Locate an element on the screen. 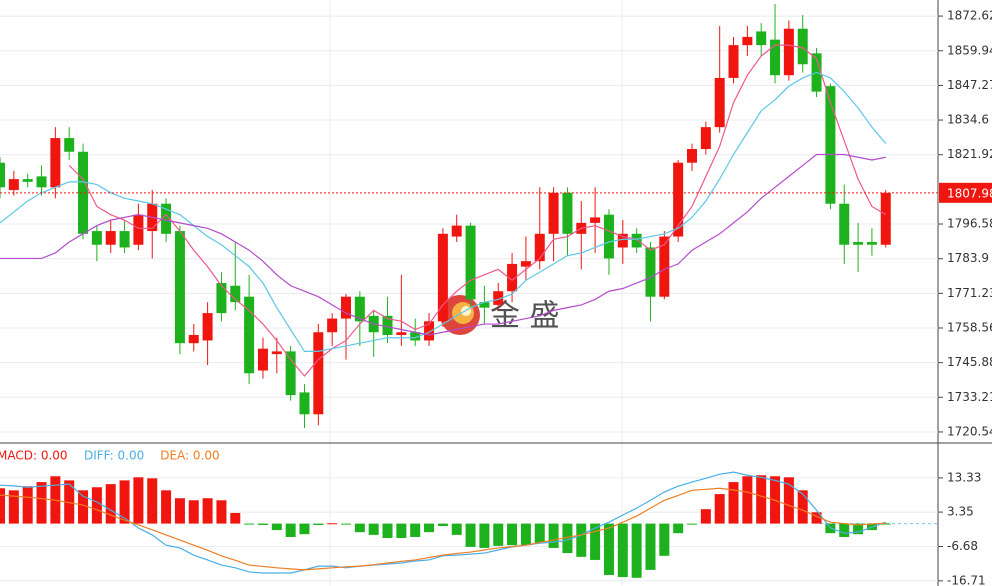  y-tick-label: 1796.58 is located at coordinates (969, 224).